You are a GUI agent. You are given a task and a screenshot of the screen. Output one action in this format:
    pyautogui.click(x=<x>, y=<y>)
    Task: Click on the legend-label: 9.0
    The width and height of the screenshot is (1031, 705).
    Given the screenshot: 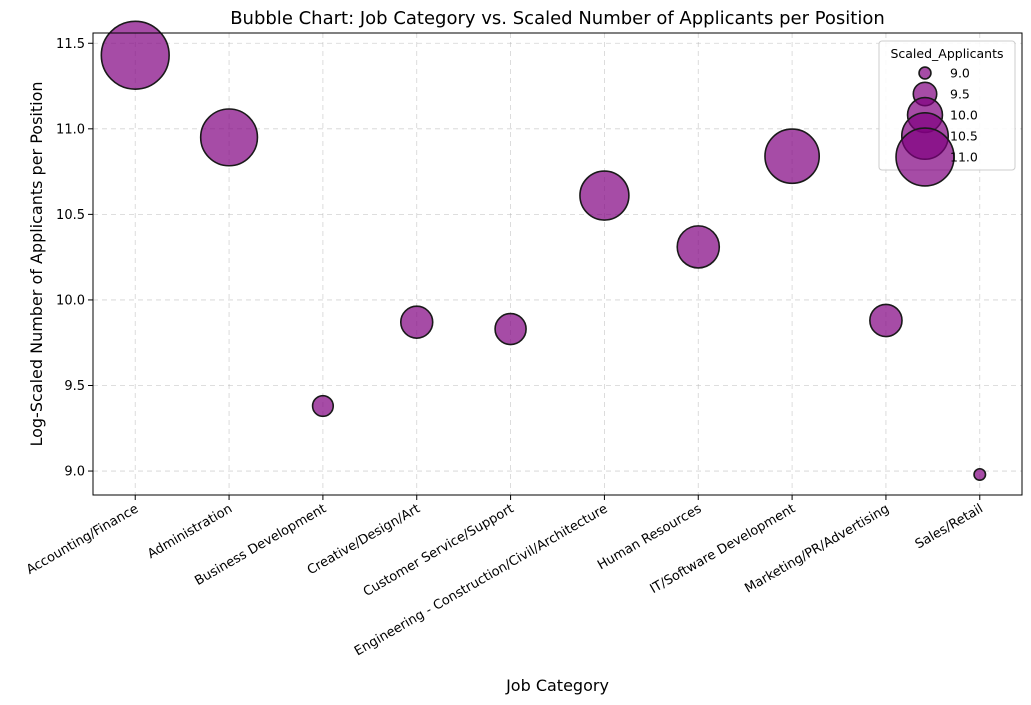 What is the action you would take?
    pyautogui.click(x=960, y=73)
    